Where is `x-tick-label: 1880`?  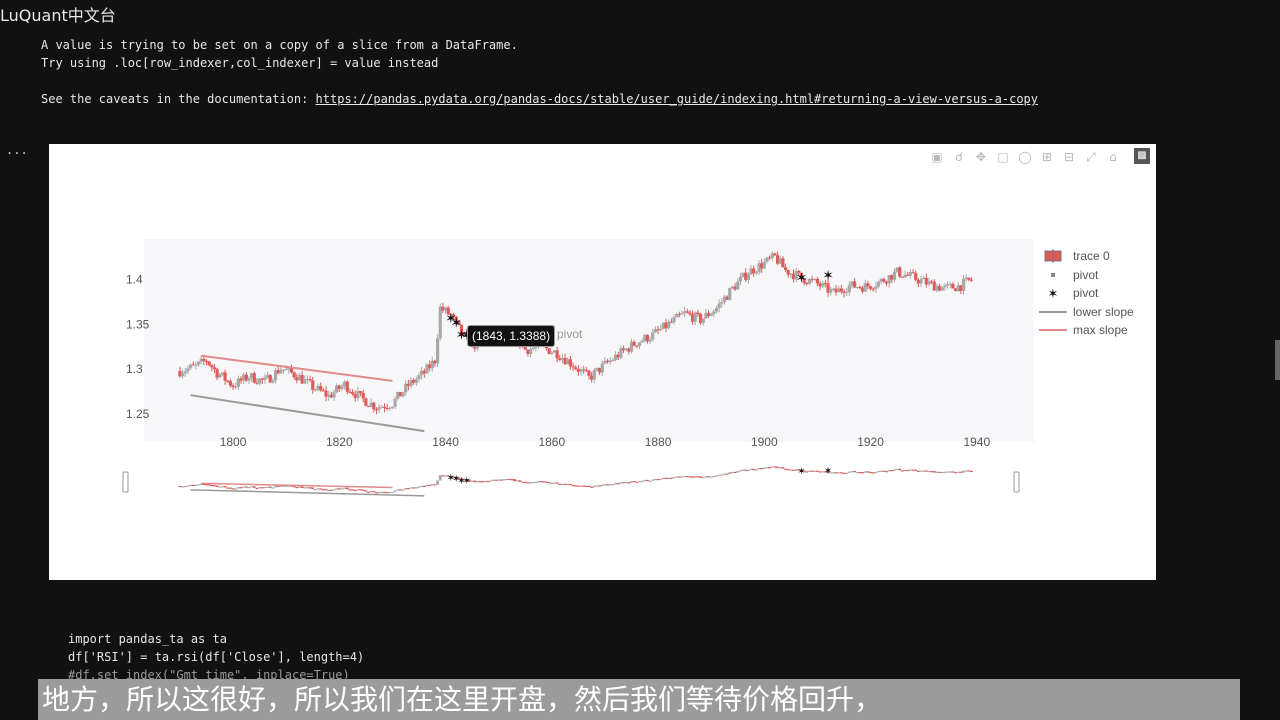
x-tick-label: 1880 is located at coordinates (658, 442).